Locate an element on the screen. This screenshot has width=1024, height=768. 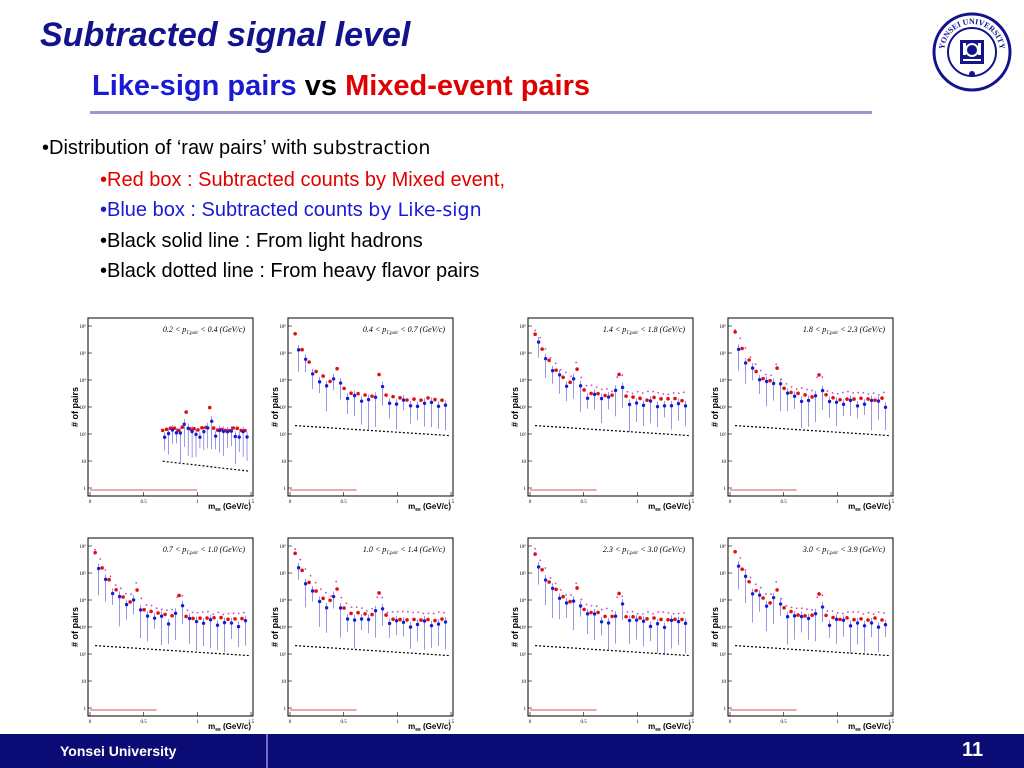
plot-ytick-label: 10⁵ is located at coordinates (282, 574).